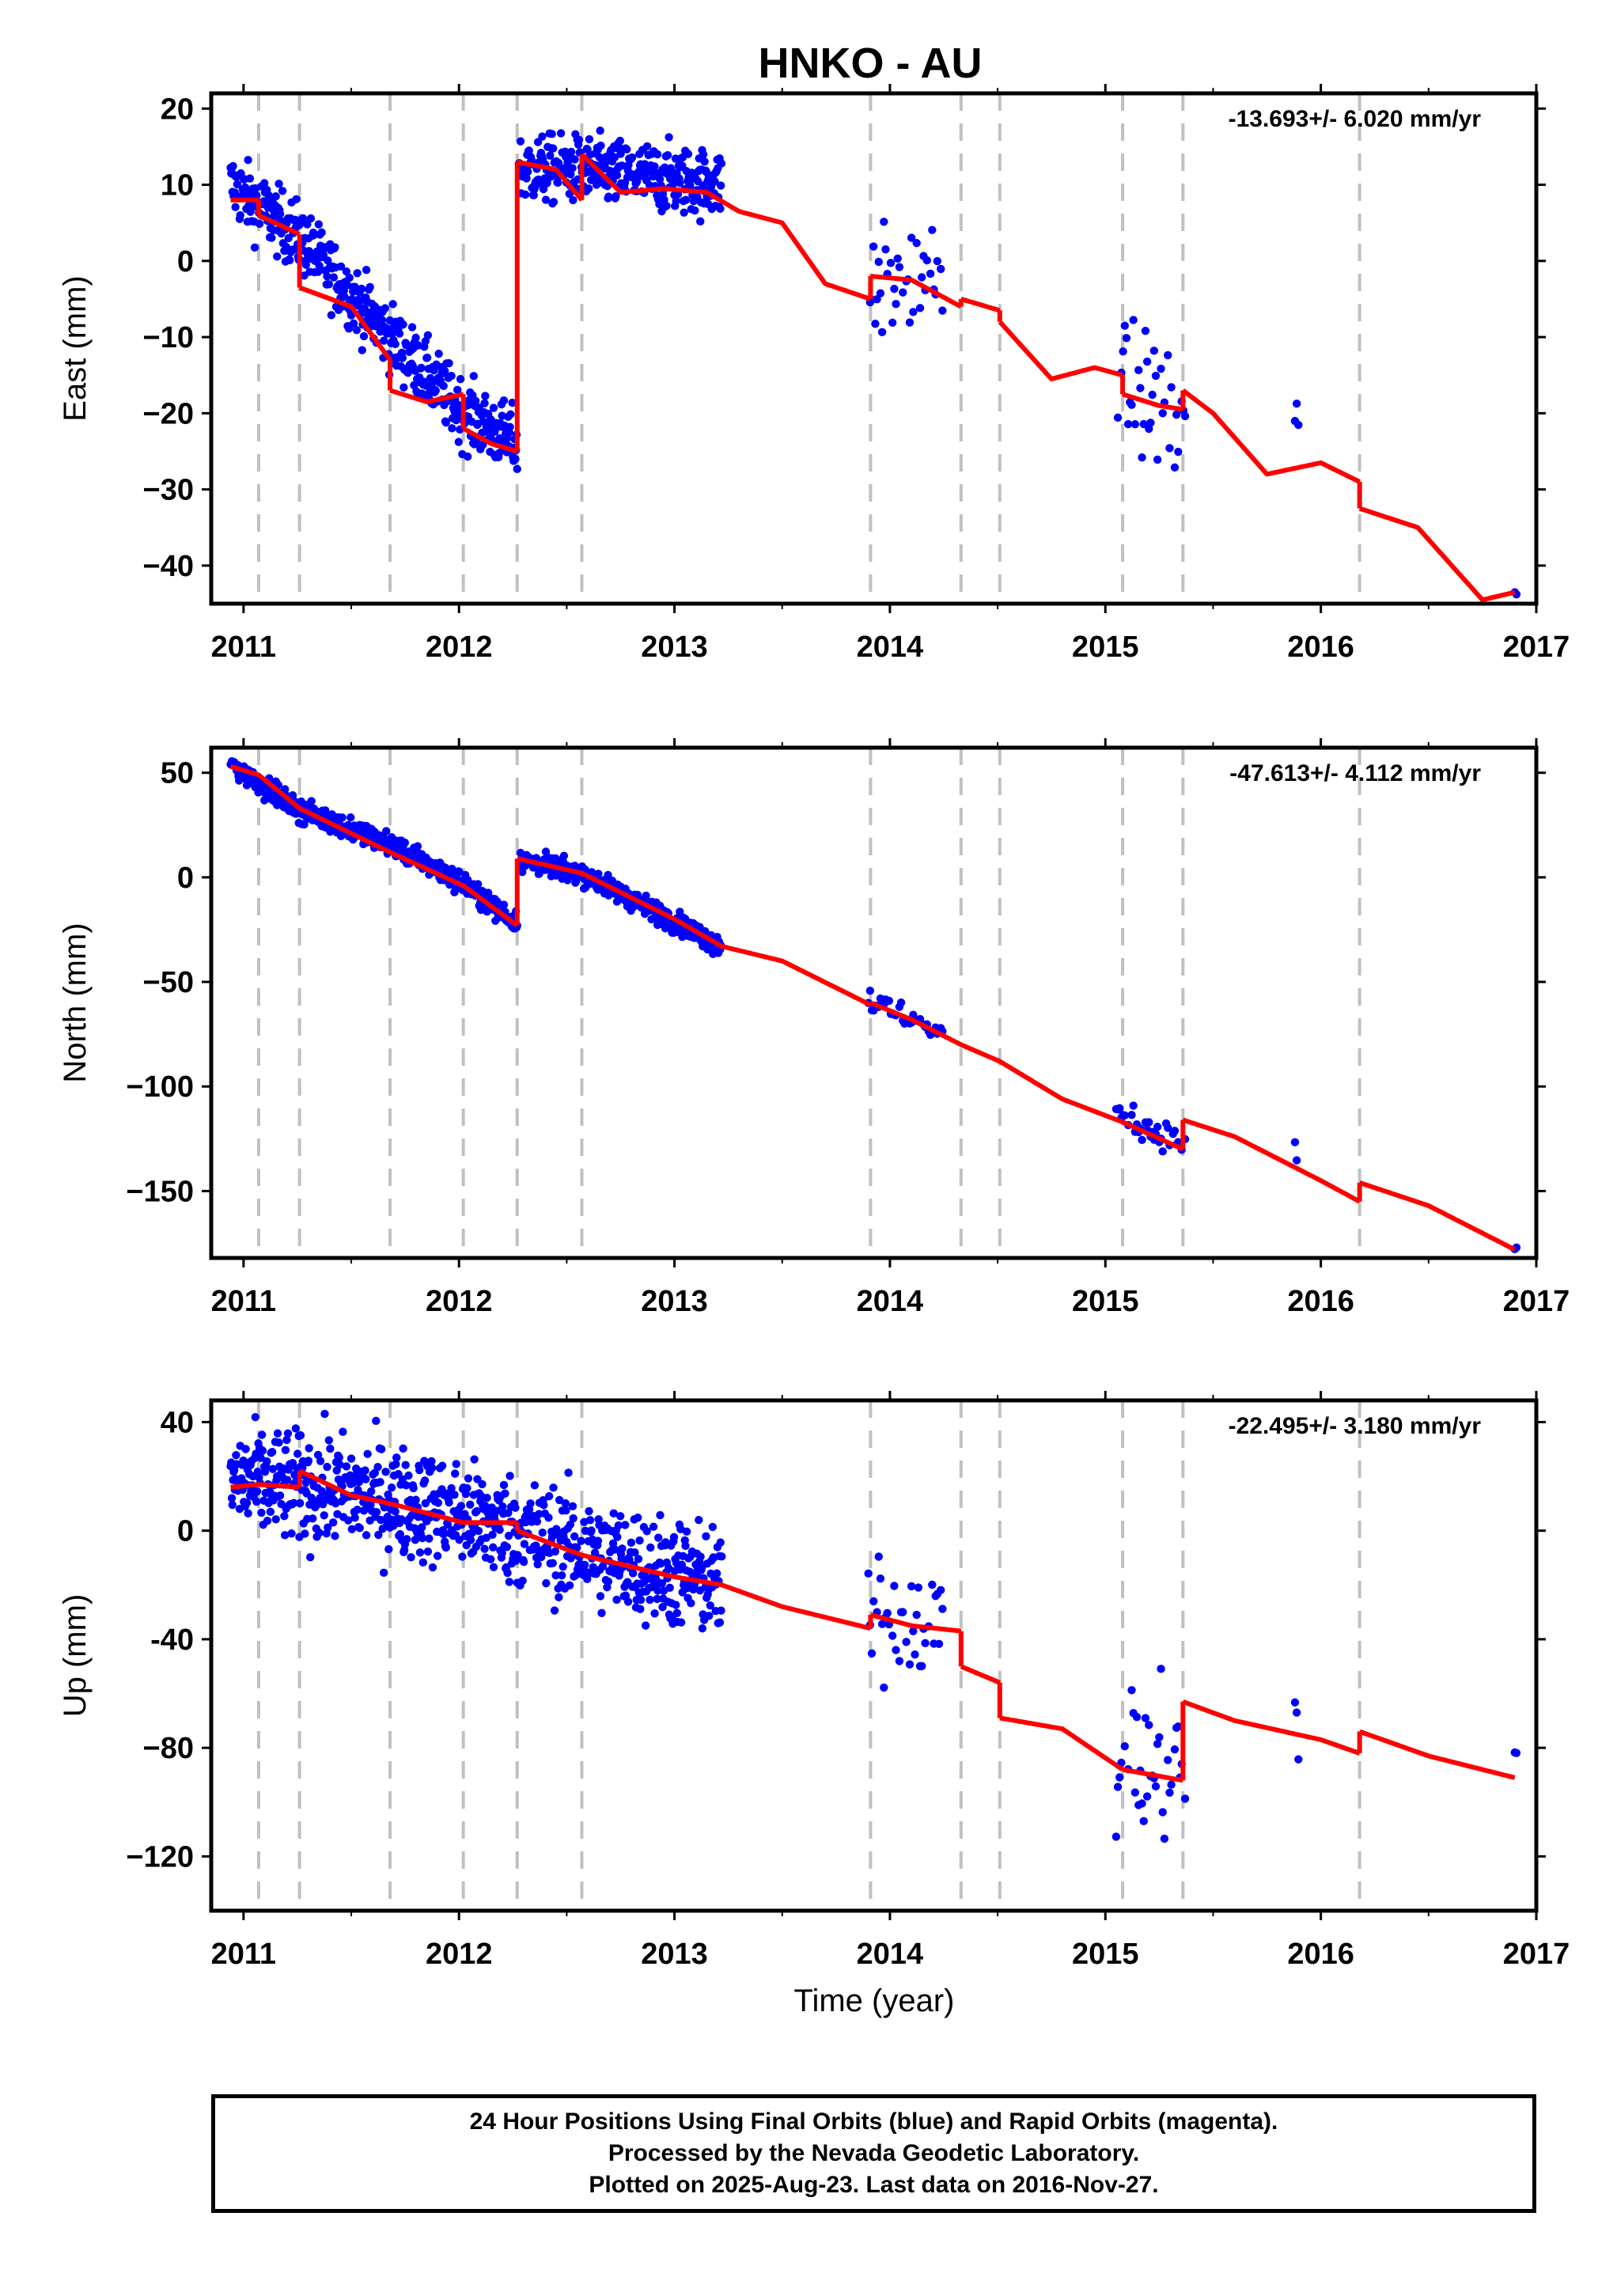 Image resolution: width=1598 pixels, height=2296 pixels. I want to click on x-tick-label: 2012, so click(460, 647).